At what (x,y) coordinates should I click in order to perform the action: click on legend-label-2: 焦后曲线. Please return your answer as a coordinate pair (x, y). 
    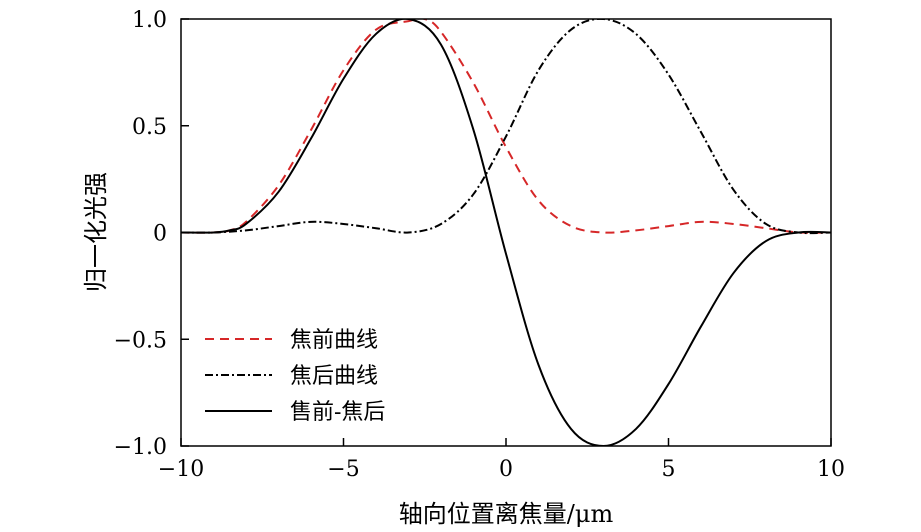
    Looking at the image, I should click on (334, 376).